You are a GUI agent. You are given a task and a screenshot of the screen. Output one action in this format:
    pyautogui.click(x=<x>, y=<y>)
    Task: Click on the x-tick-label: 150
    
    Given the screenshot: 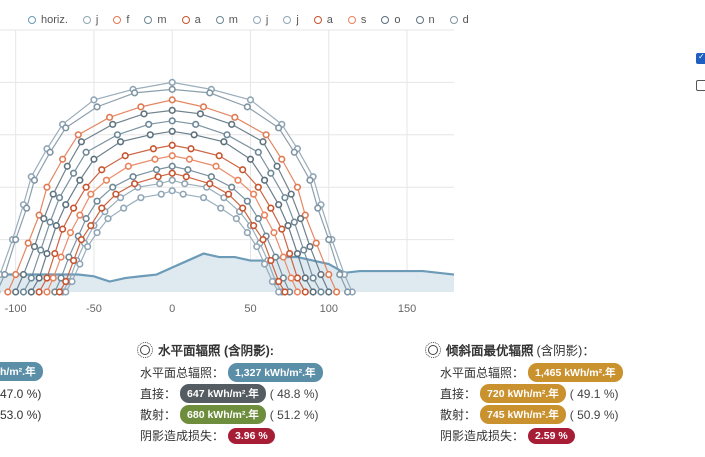 What is the action you would take?
    pyautogui.click(x=407, y=309)
    